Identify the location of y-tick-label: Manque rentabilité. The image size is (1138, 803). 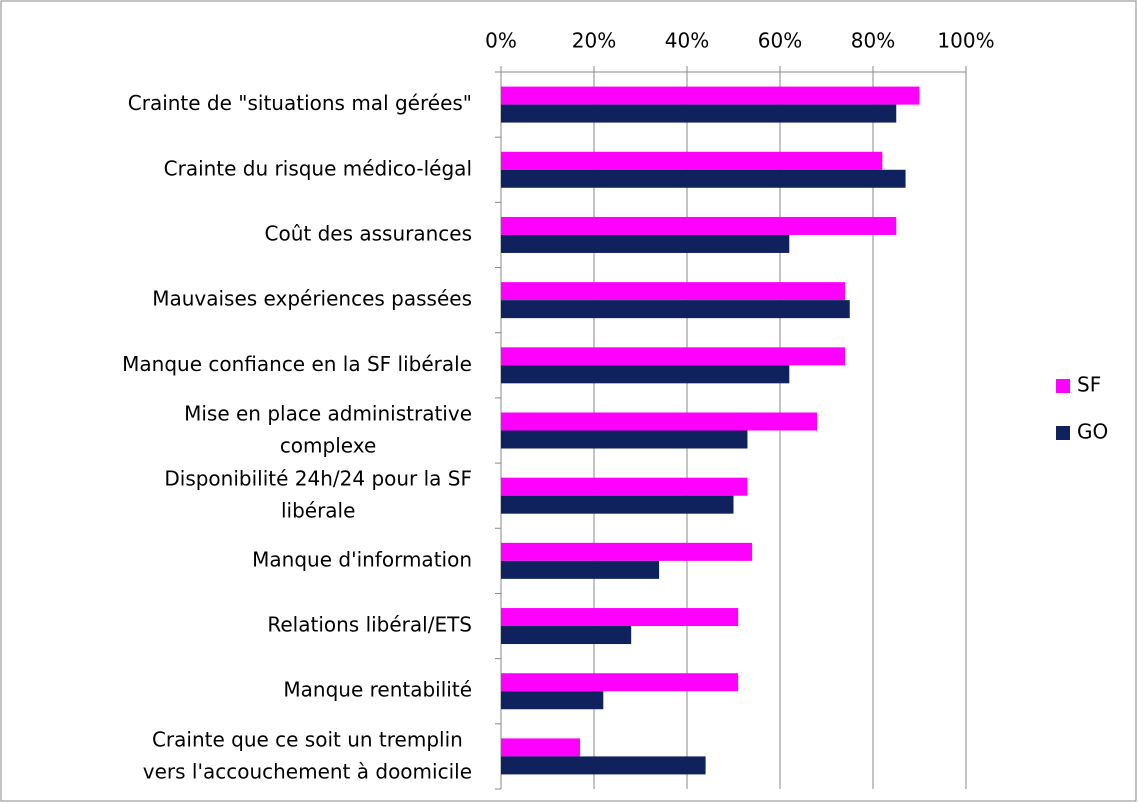
(377, 690).